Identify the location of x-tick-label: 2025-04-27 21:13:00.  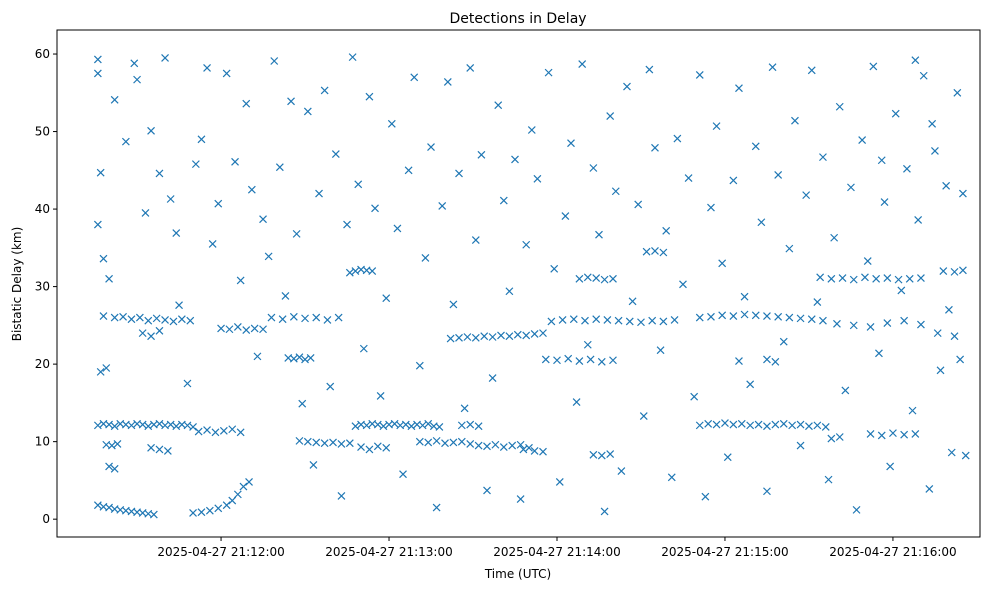
(388, 552).